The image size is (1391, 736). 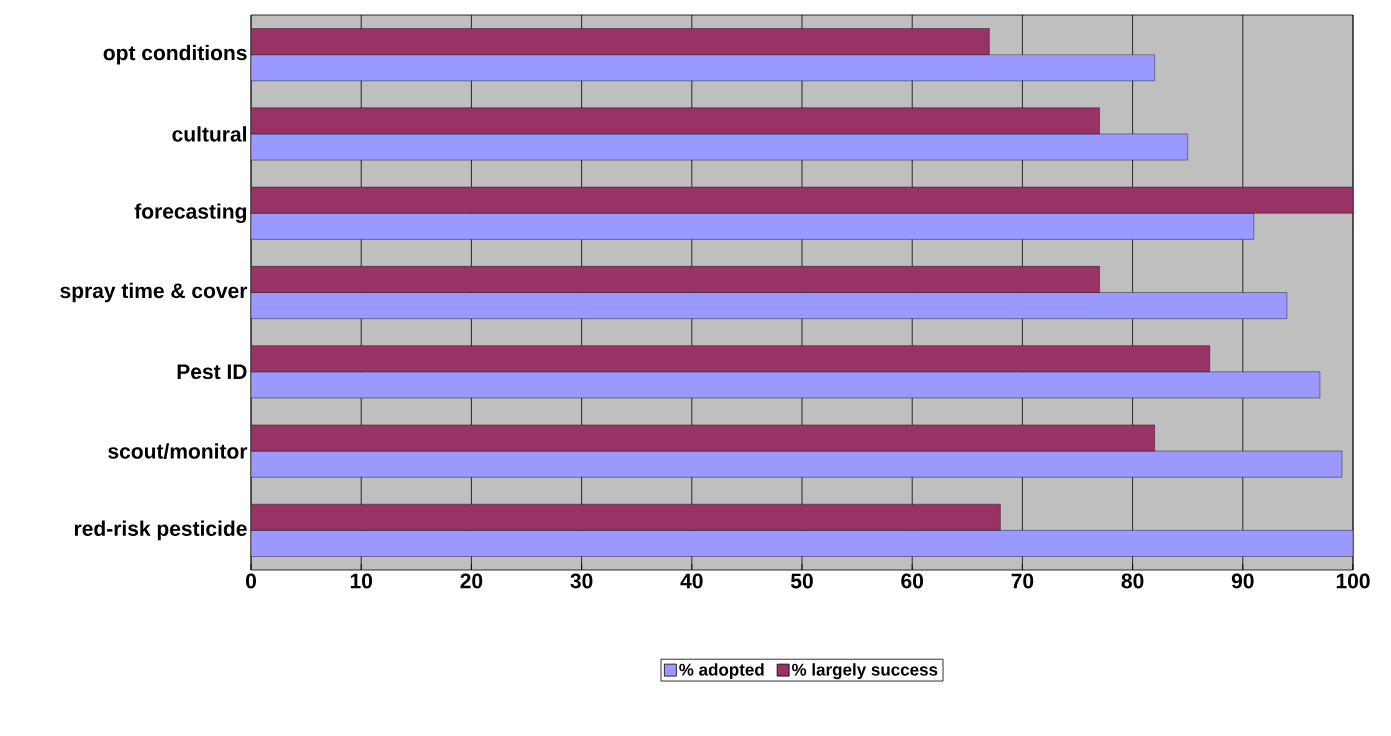 I want to click on y-tick-label: opt conditions, so click(x=175, y=54).